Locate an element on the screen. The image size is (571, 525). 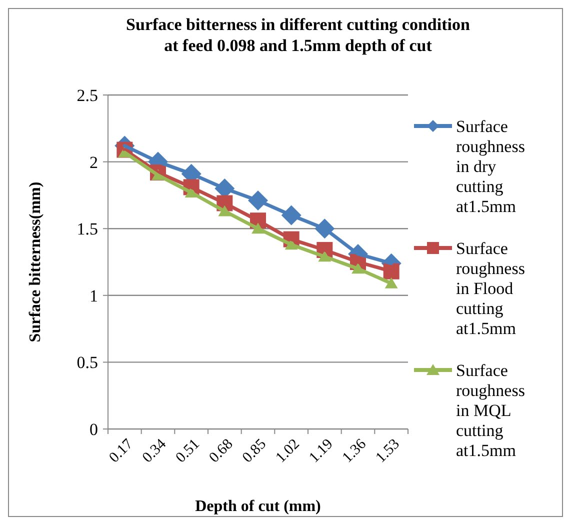
y-tick-label: 1 is located at coordinates (94, 296).